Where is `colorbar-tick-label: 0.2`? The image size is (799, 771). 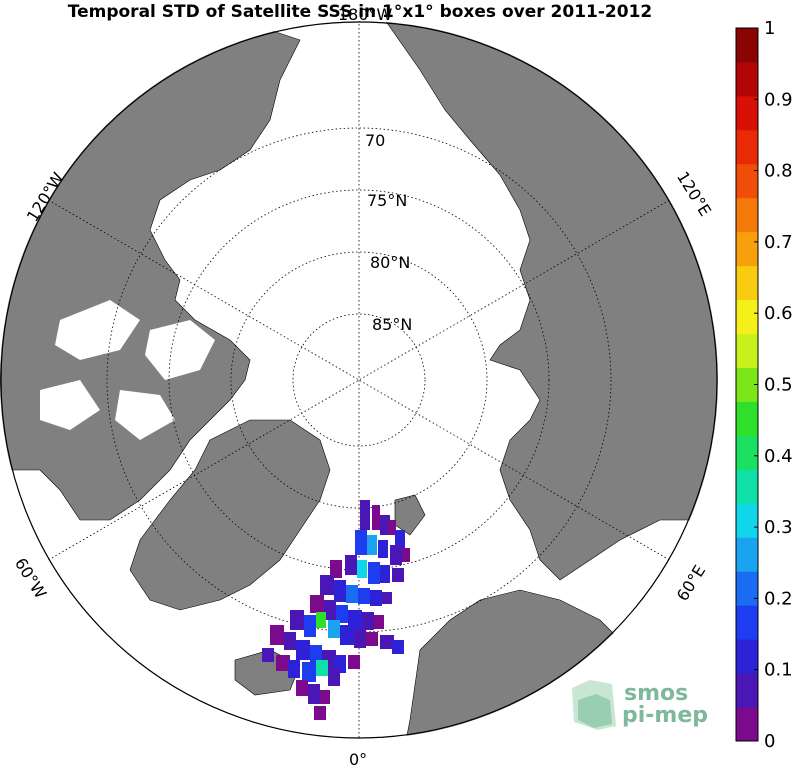 colorbar-tick-label: 0.2 is located at coordinates (778, 598).